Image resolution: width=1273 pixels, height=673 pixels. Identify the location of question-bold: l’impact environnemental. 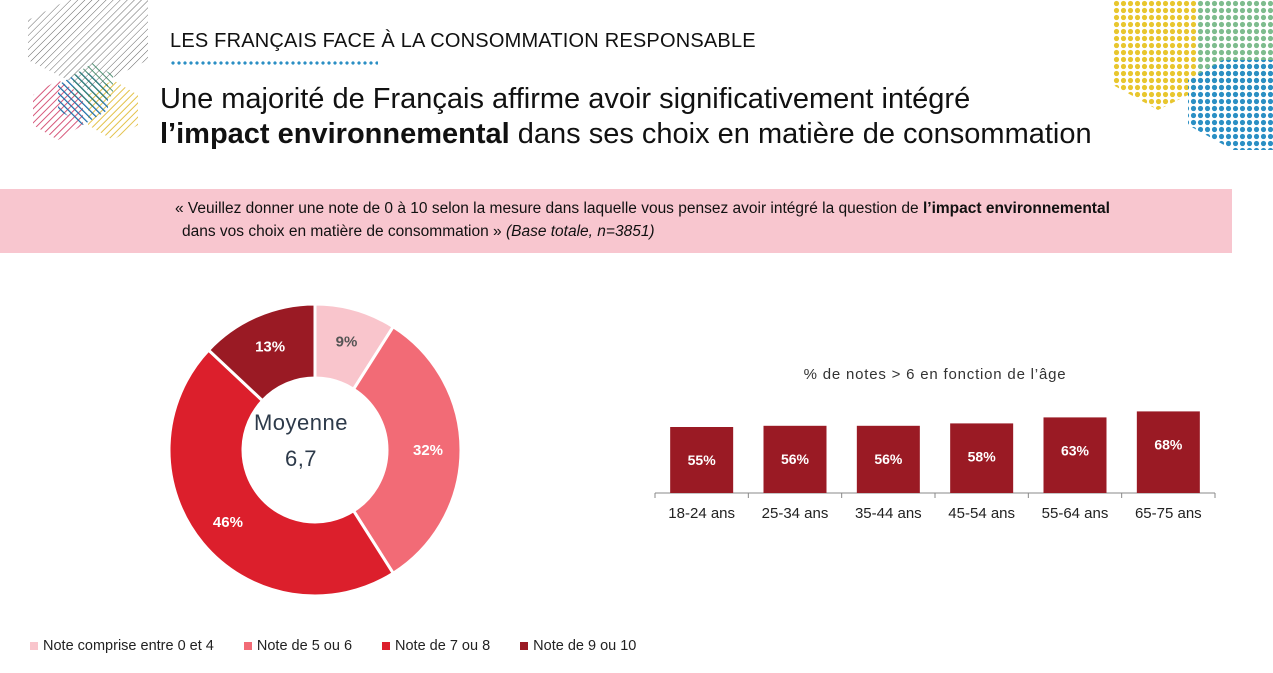
(1016, 208).